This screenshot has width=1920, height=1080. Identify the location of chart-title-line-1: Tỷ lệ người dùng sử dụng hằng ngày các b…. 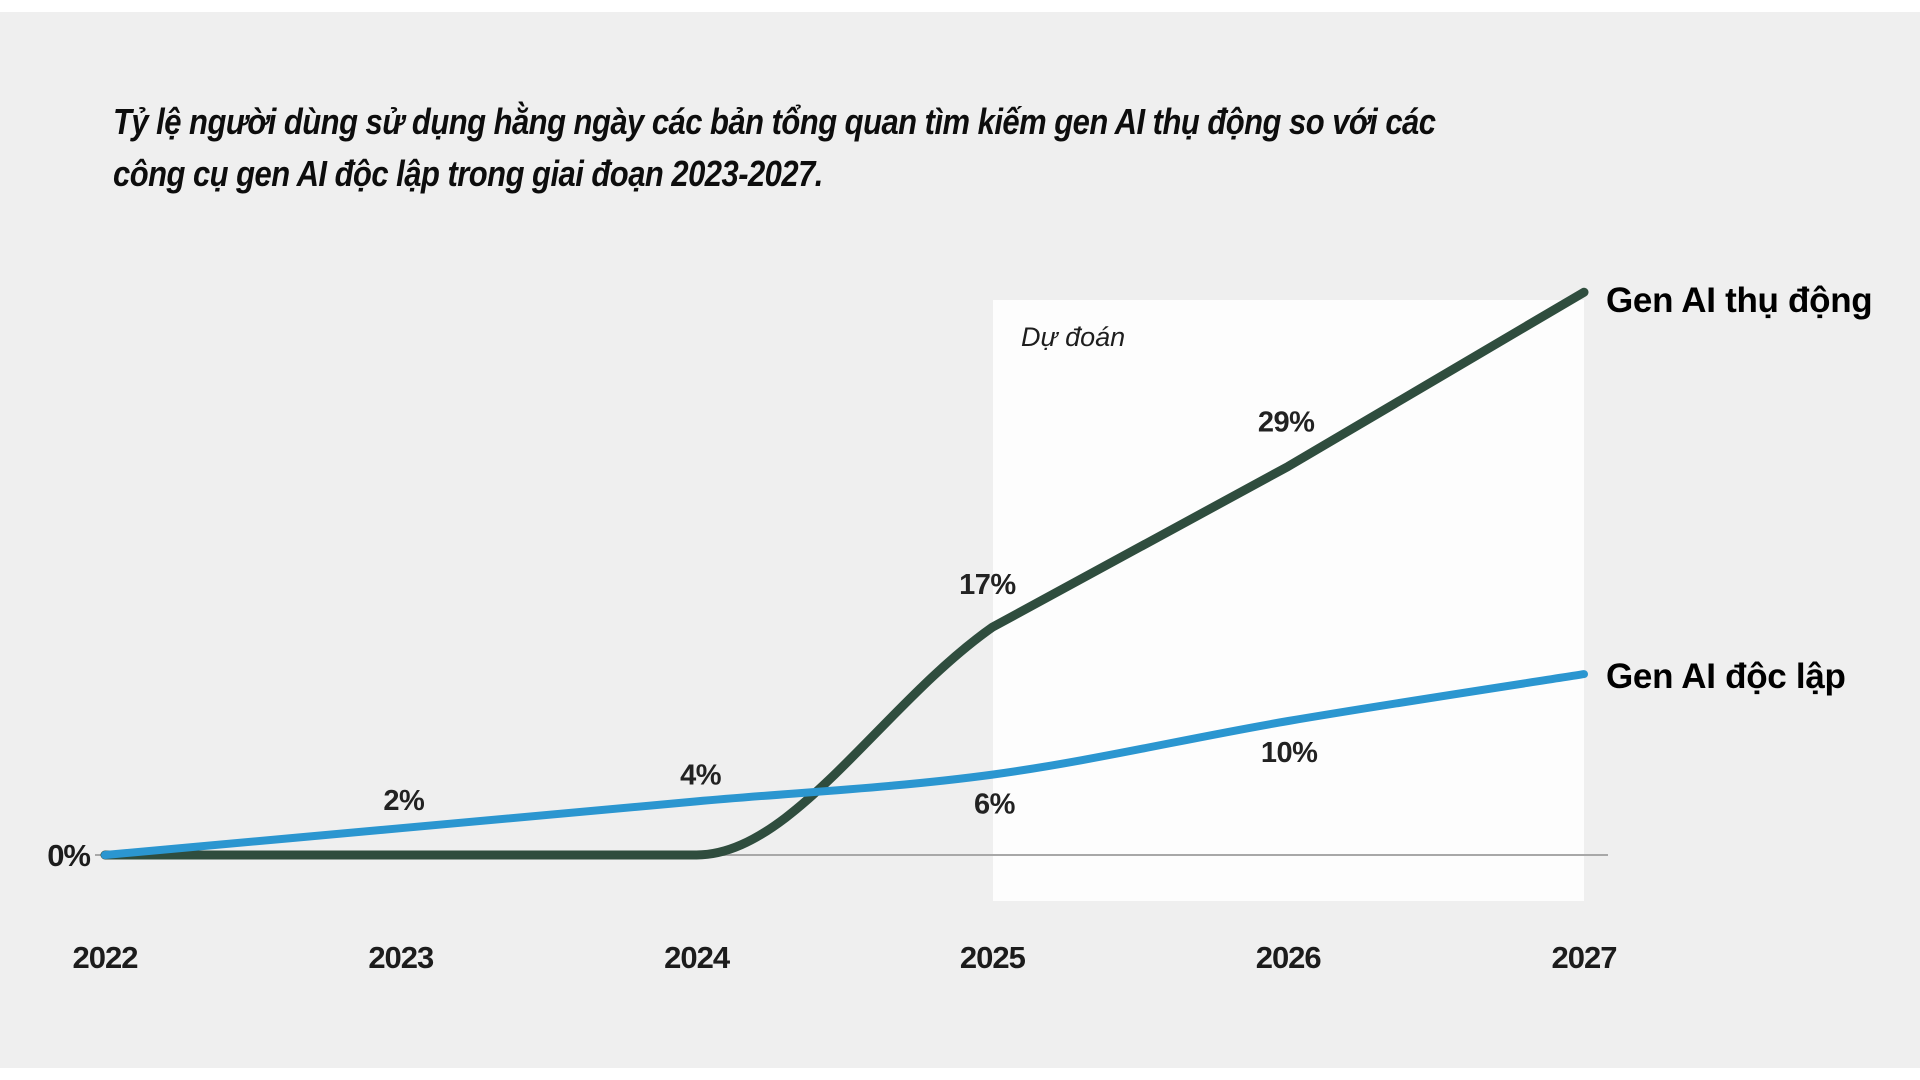
(774, 121).